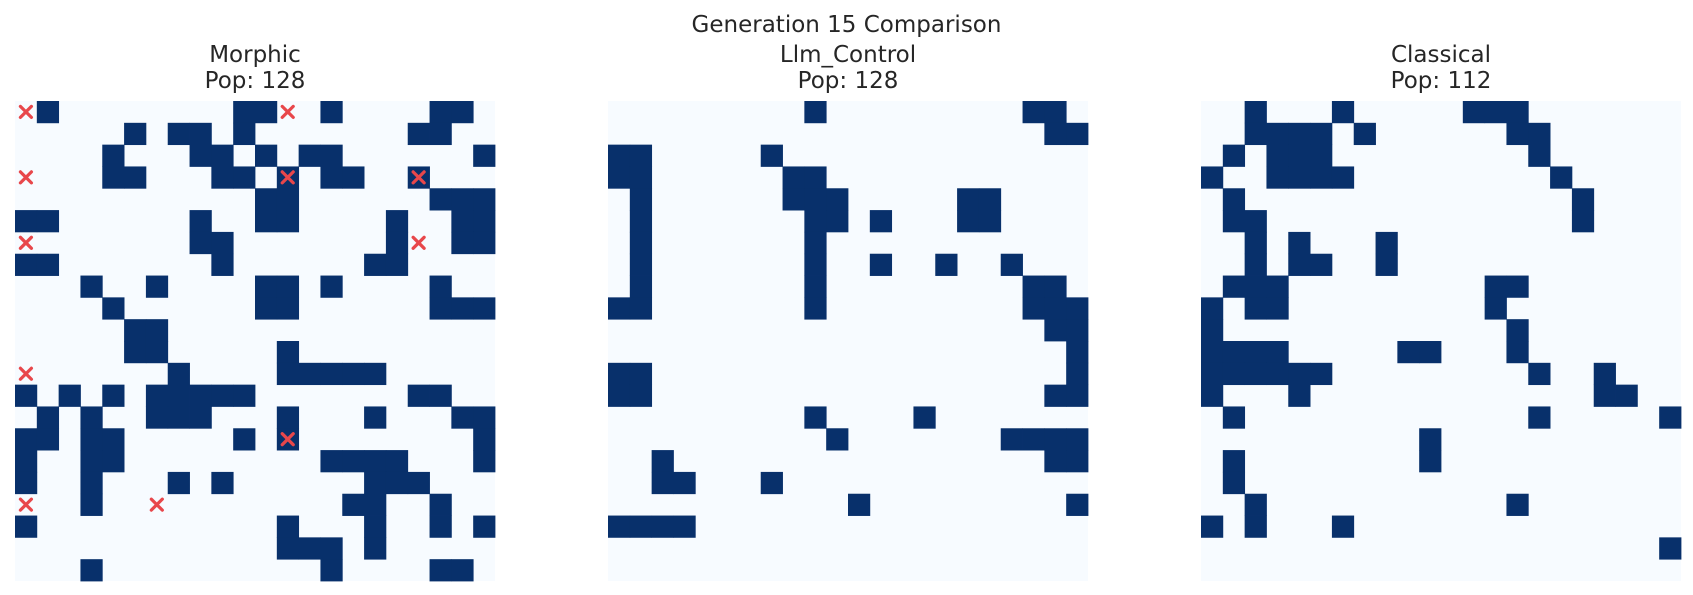 Image resolution: width=1693 pixels, height=595 pixels. I want to click on panel-title: Llm_Control, so click(848, 55).